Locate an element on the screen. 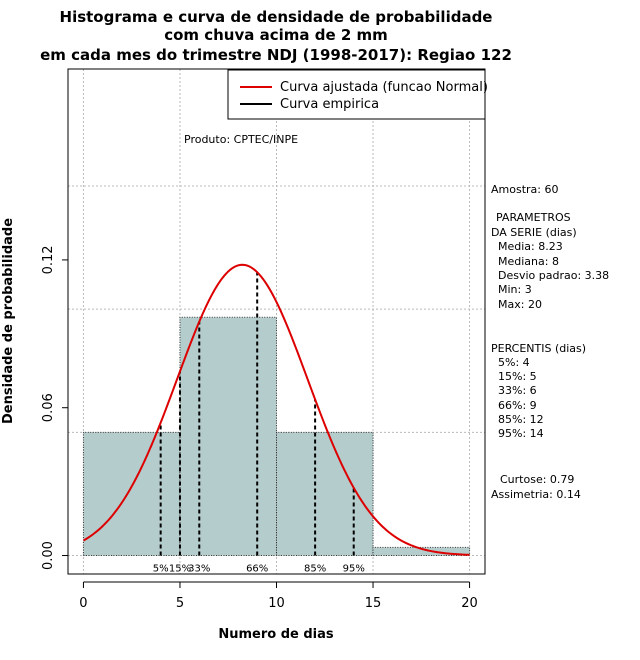  stat-p95: 95%: 14 is located at coordinates (521, 433).